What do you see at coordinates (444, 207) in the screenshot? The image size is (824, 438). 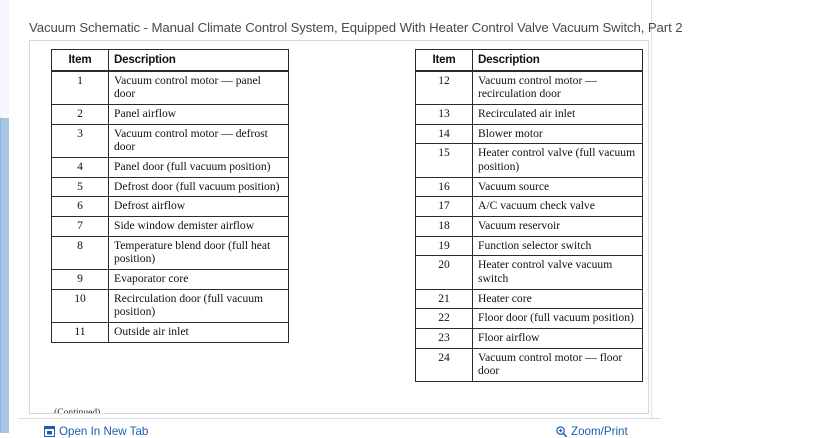 I see `cell-item: 17` at bounding box center [444, 207].